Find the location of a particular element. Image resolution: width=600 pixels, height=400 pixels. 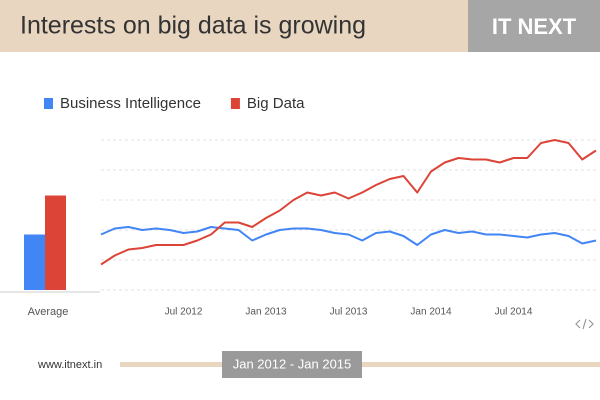

x-tick-label: Jul 2012 is located at coordinates (184, 312).